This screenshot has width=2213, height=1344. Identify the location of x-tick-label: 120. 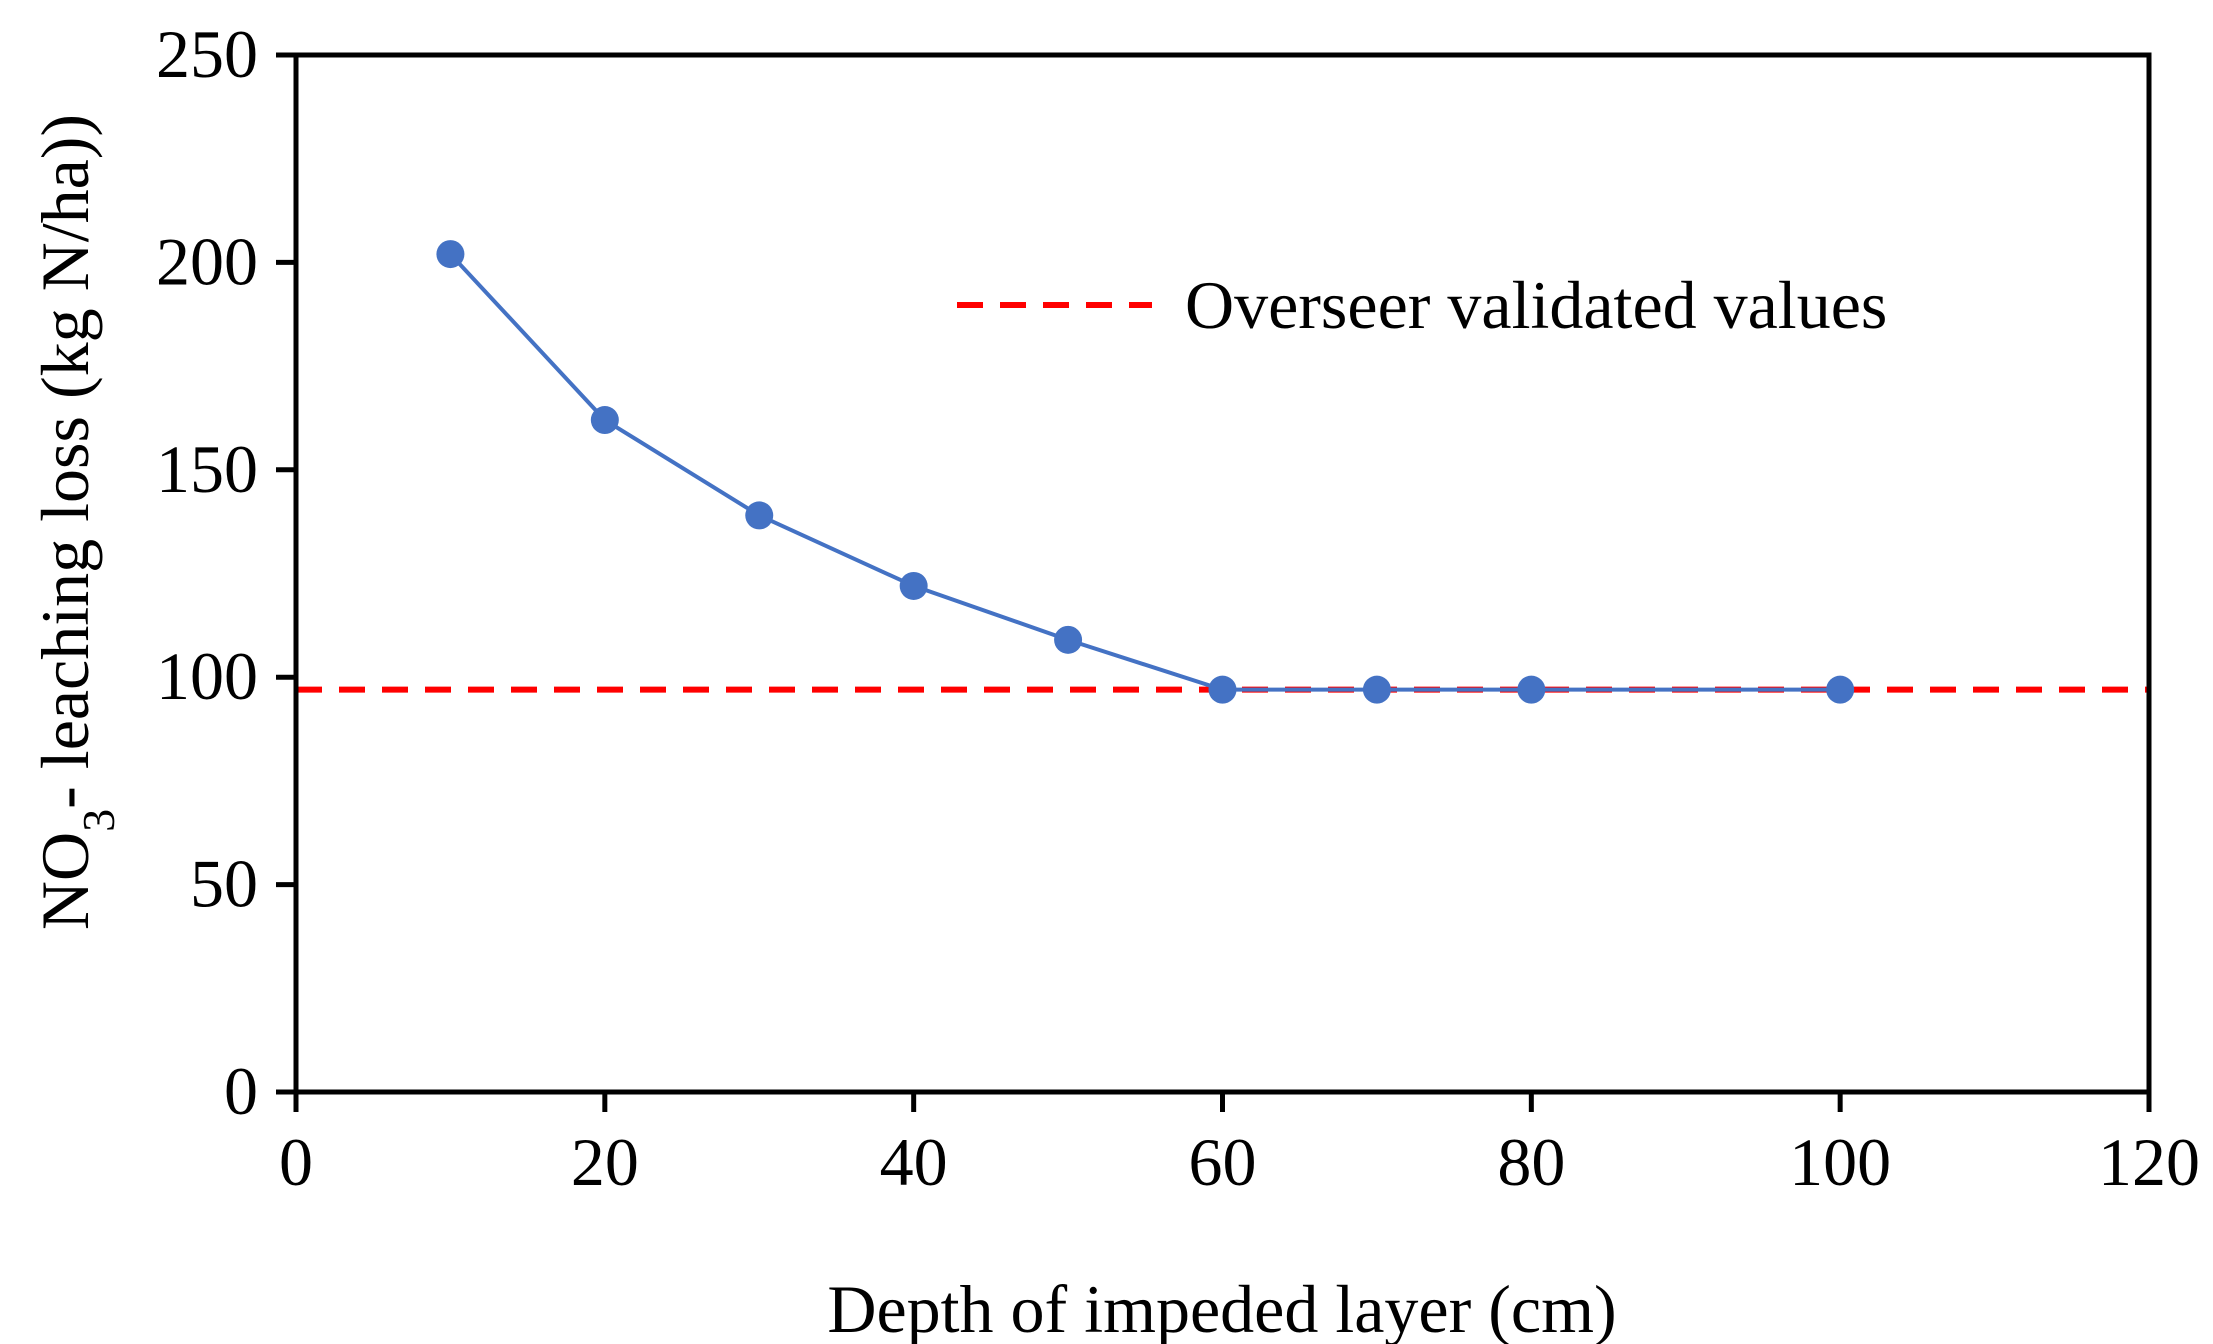
(2149, 1162).